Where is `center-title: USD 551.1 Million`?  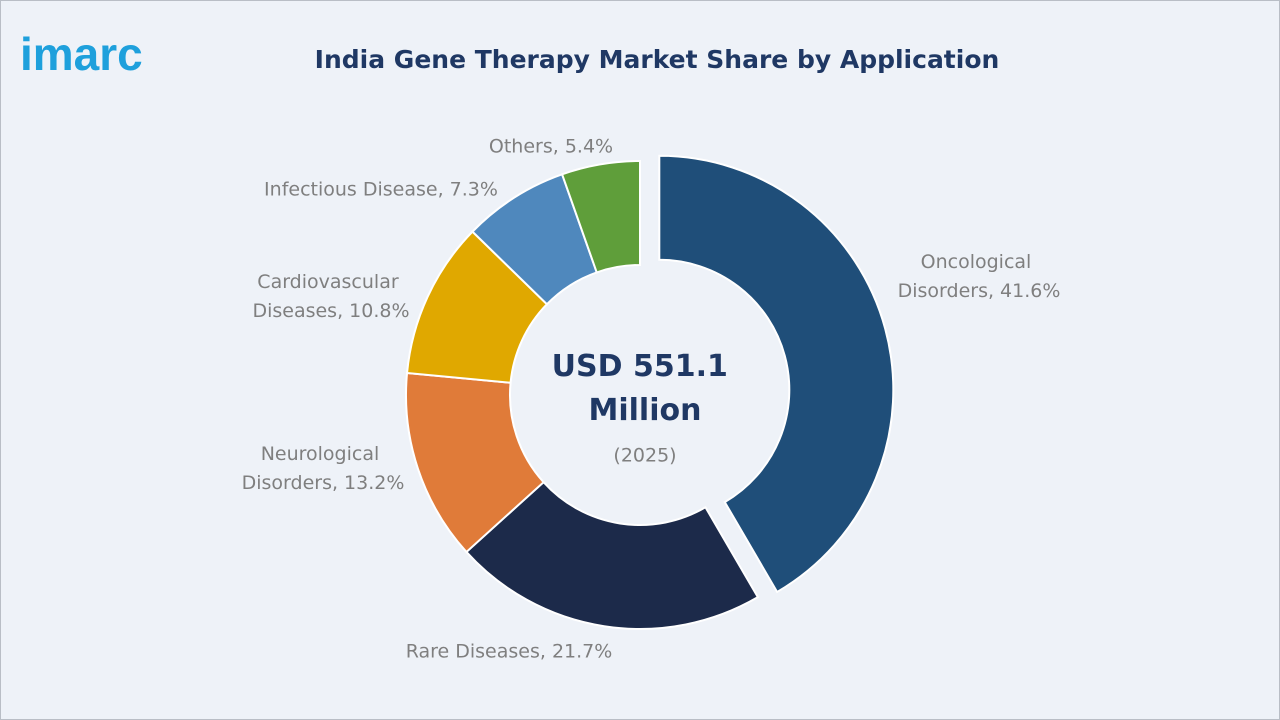
center-title: USD 551.1 Million is located at coordinates (645, 388).